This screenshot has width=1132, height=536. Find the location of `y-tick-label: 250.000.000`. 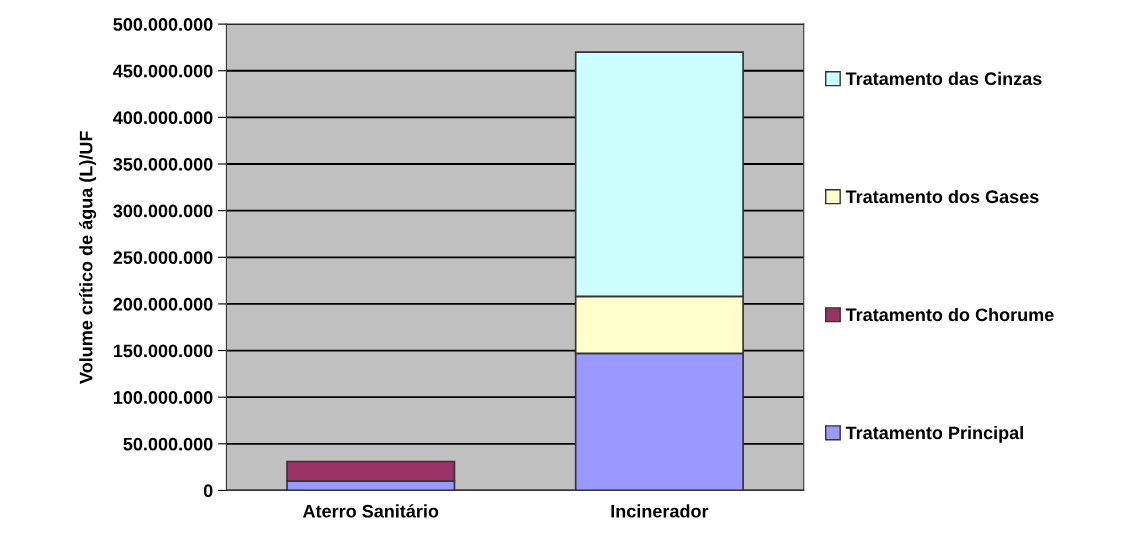

y-tick-label: 250.000.000 is located at coordinates (163, 257).